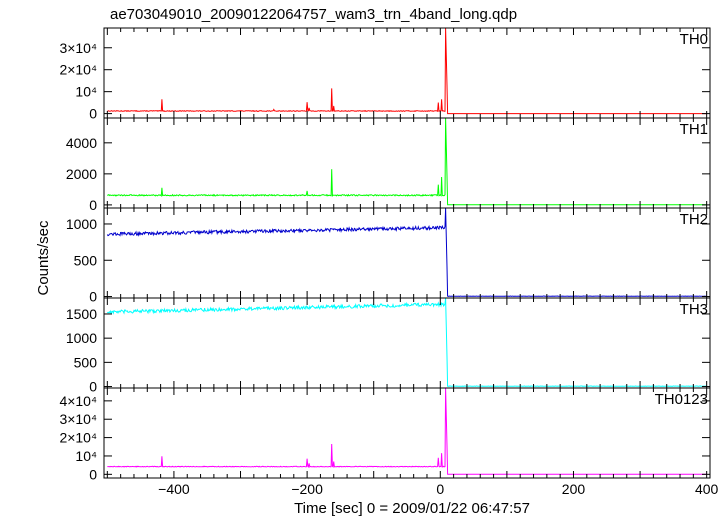 The width and height of the screenshot is (723, 516). I want to click on x-tick-label: −200, so click(307, 489).